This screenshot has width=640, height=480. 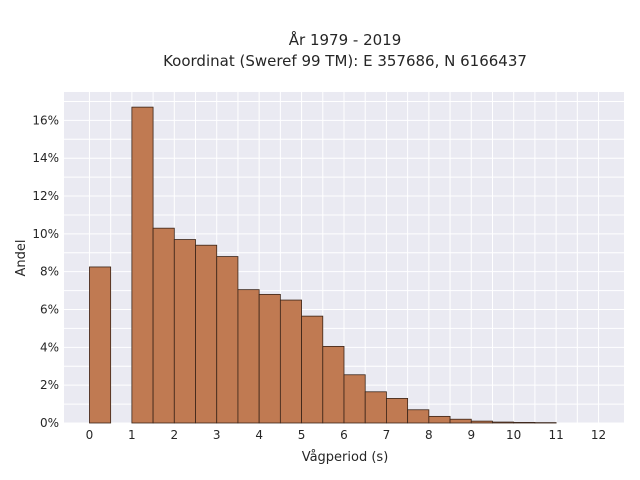 I want to click on x-axis-ticks: 0 1 2 3 4 5 6 7 8 9 10 11 12, so click(x=346, y=435).